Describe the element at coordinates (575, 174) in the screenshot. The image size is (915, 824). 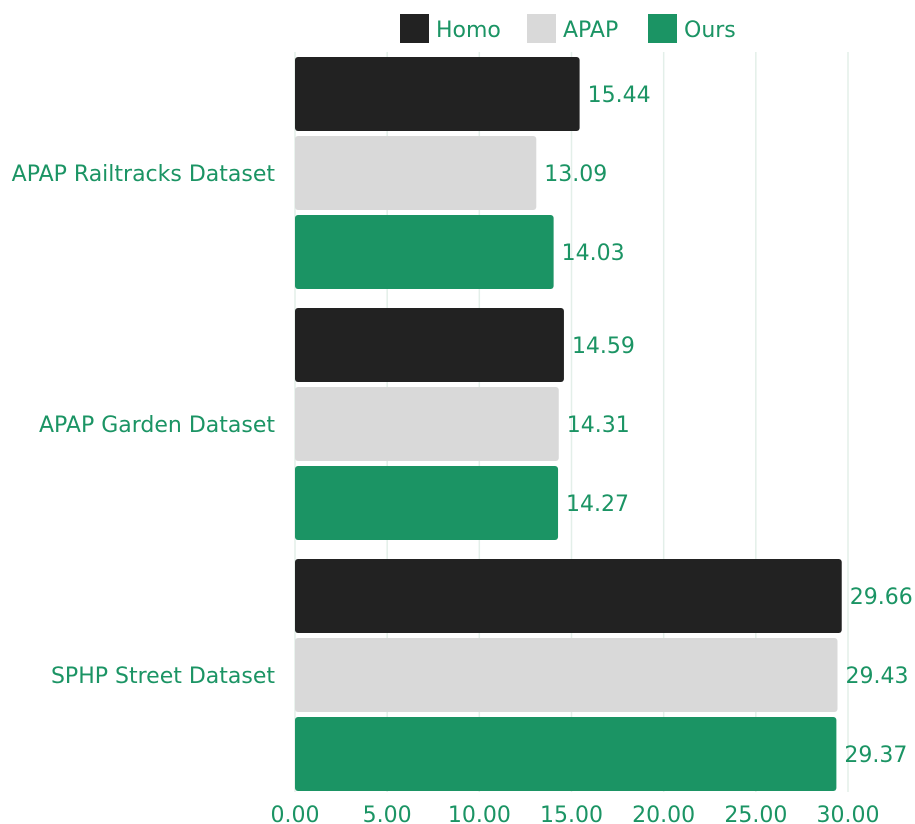
I see `value-label: 13.09` at that location.